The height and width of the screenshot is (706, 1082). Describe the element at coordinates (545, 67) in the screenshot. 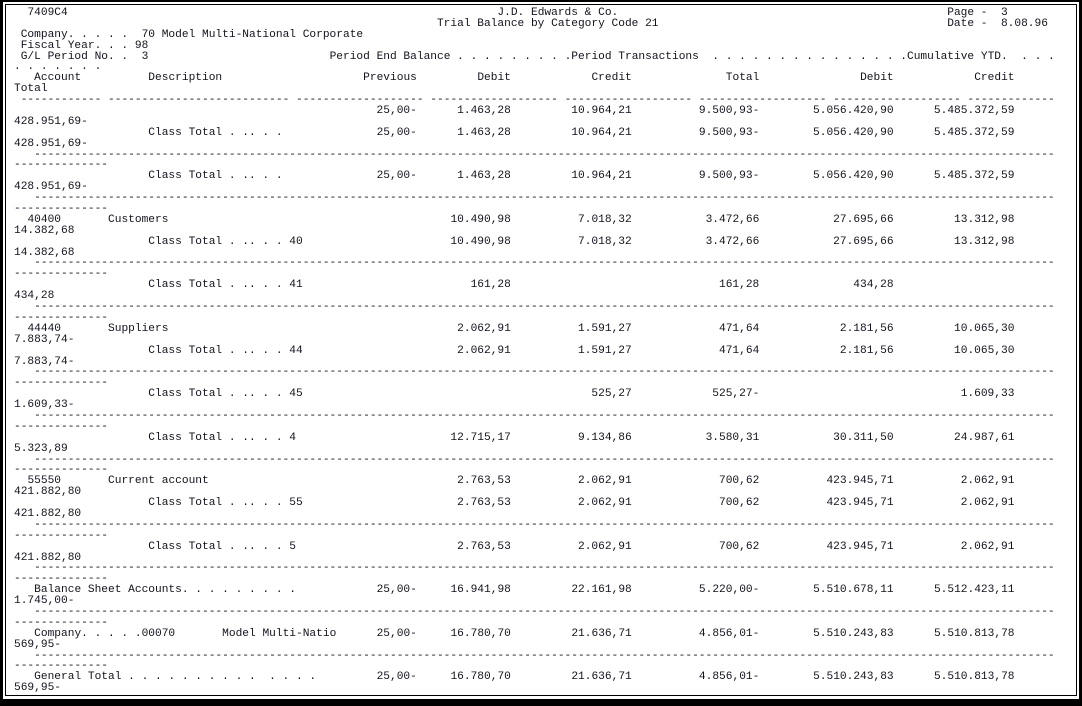

I see `report-header-line: . . . . . . .` at that location.